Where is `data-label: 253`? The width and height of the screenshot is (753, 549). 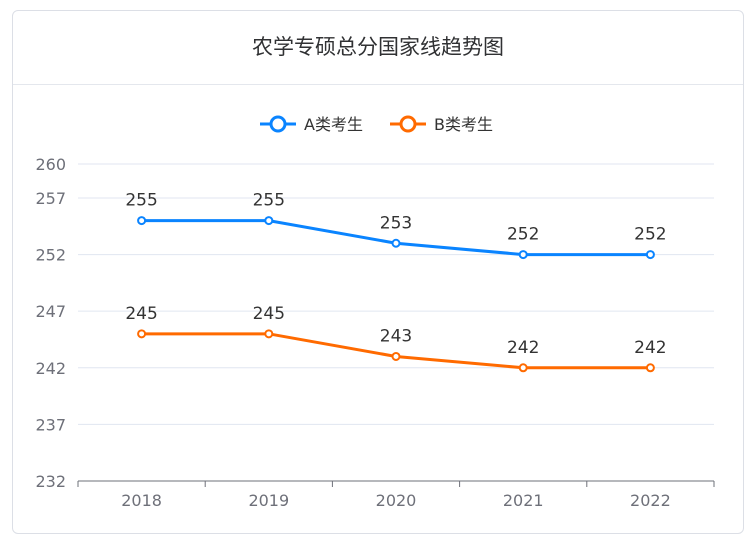 data-label: 253 is located at coordinates (396, 223).